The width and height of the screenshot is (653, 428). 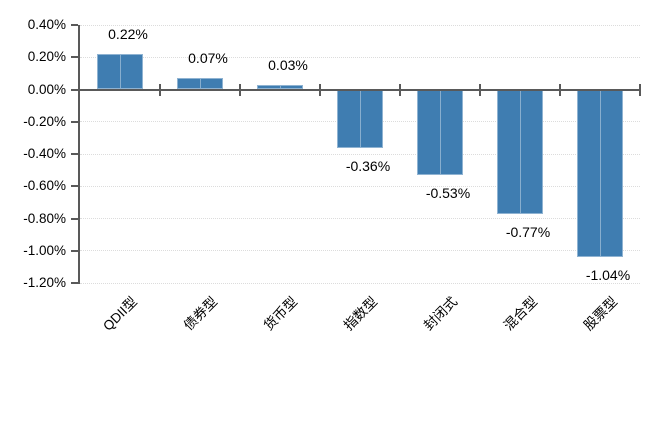 What do you see at coordinates (360, 314) in the screenshot?
I see `category-label: 指数型` at bounding box center [360, 314].